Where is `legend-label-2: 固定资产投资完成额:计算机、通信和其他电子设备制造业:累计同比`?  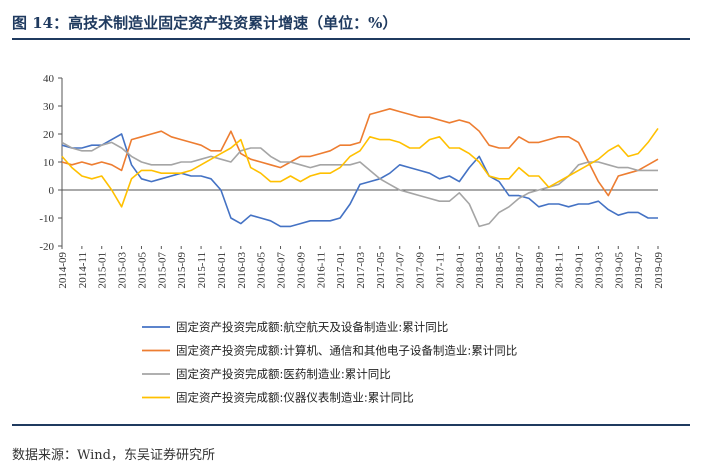 legend-label-2: 固定资产投资完成额:计算机、通信和其他电子设备制造业:累计同比 is located at coordinates (346, 351).